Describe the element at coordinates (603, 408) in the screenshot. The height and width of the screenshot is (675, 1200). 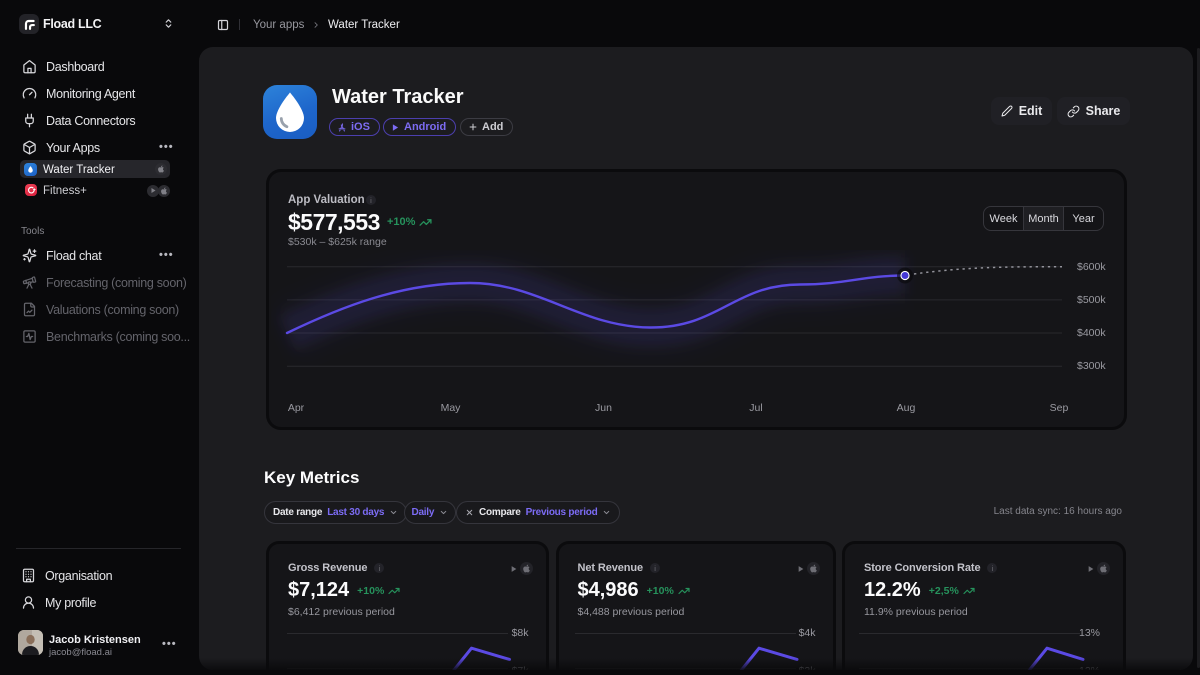
I see `svg-text: Jun` at that location.